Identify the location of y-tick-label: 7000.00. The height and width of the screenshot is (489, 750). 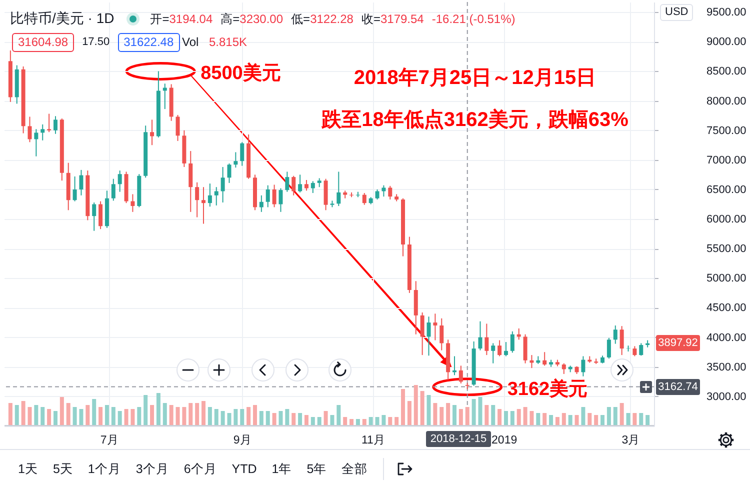
(726, 160).